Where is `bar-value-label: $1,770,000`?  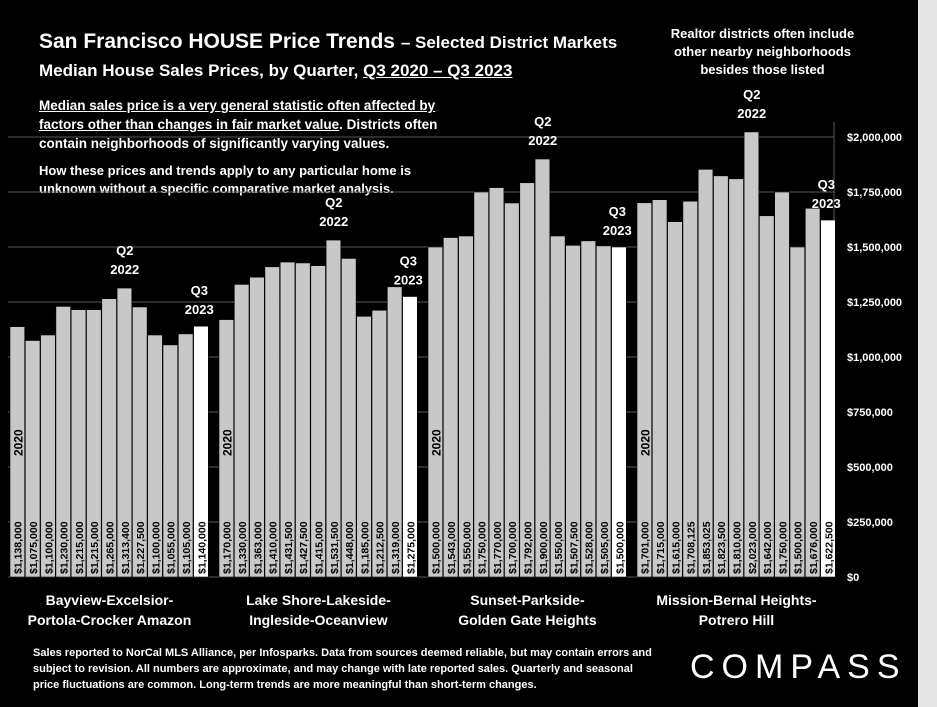
bar-value-label: $1,770,000 is located at coordinates (498, 547).